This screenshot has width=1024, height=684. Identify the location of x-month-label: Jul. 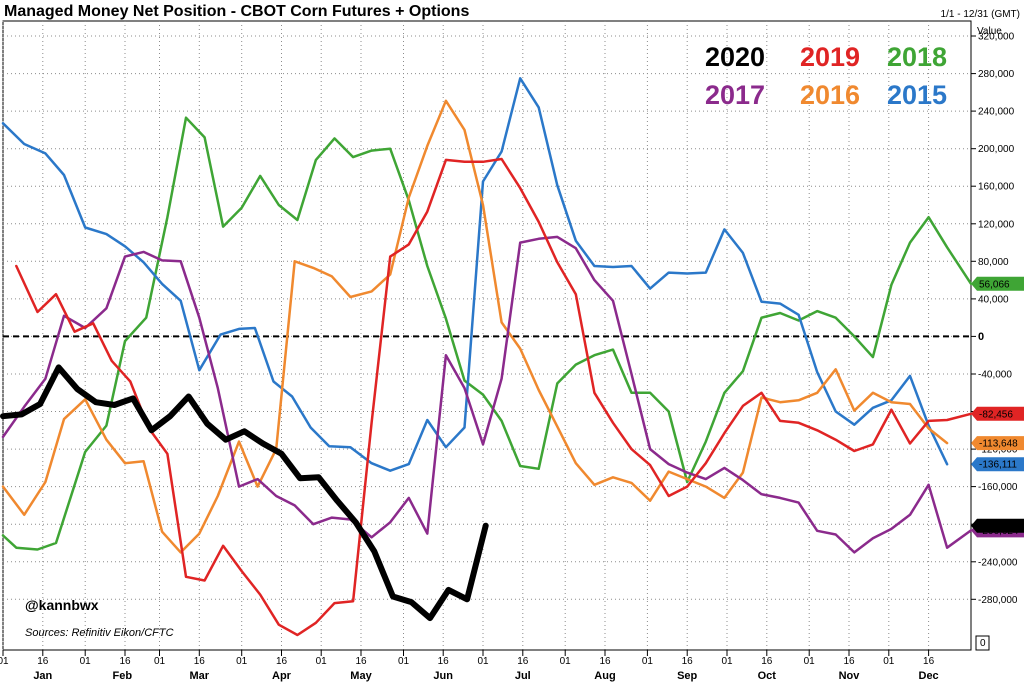
(523, 676).